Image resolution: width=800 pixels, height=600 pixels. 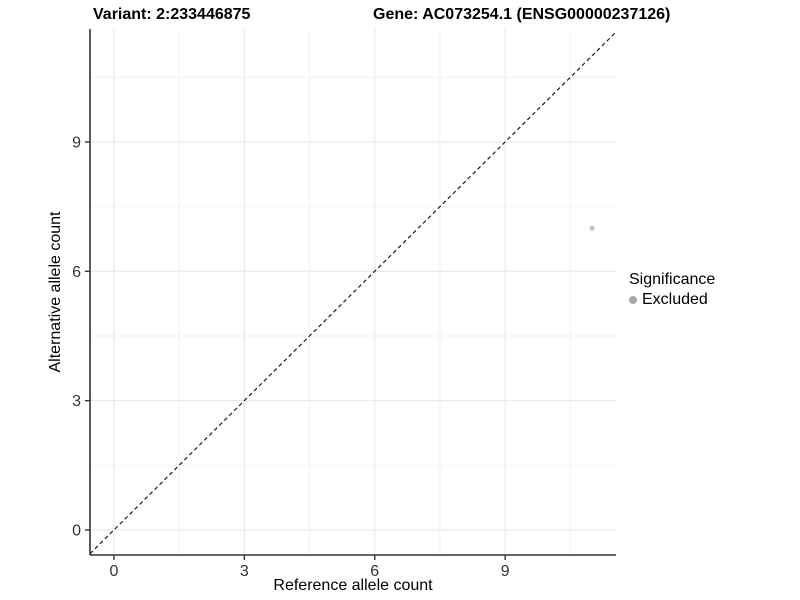 I want to click on x-tick-label: 0, so click(x=113, y=571).